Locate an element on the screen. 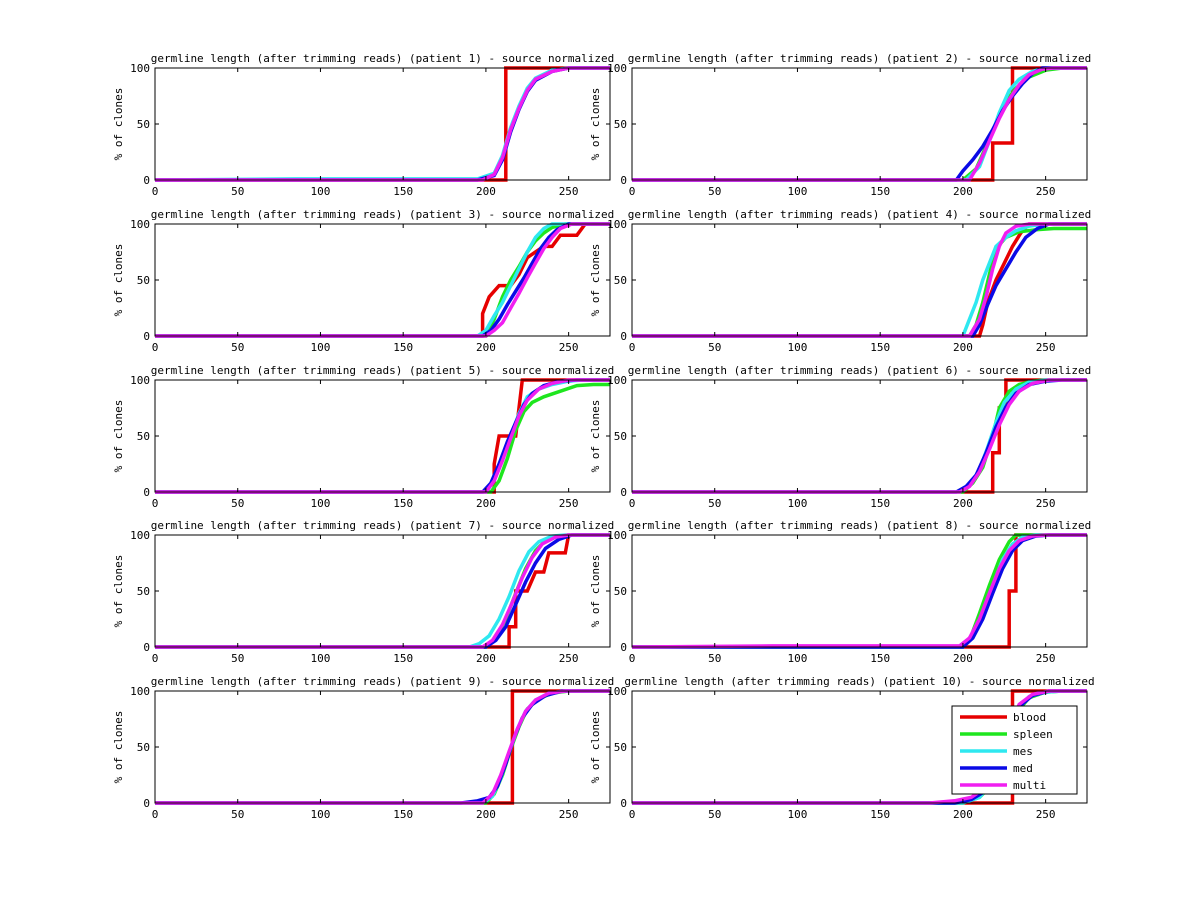 The width and height of the screenshot is (1200, 901). legend-item-multi: multi is located at coordinates (1003, 785).